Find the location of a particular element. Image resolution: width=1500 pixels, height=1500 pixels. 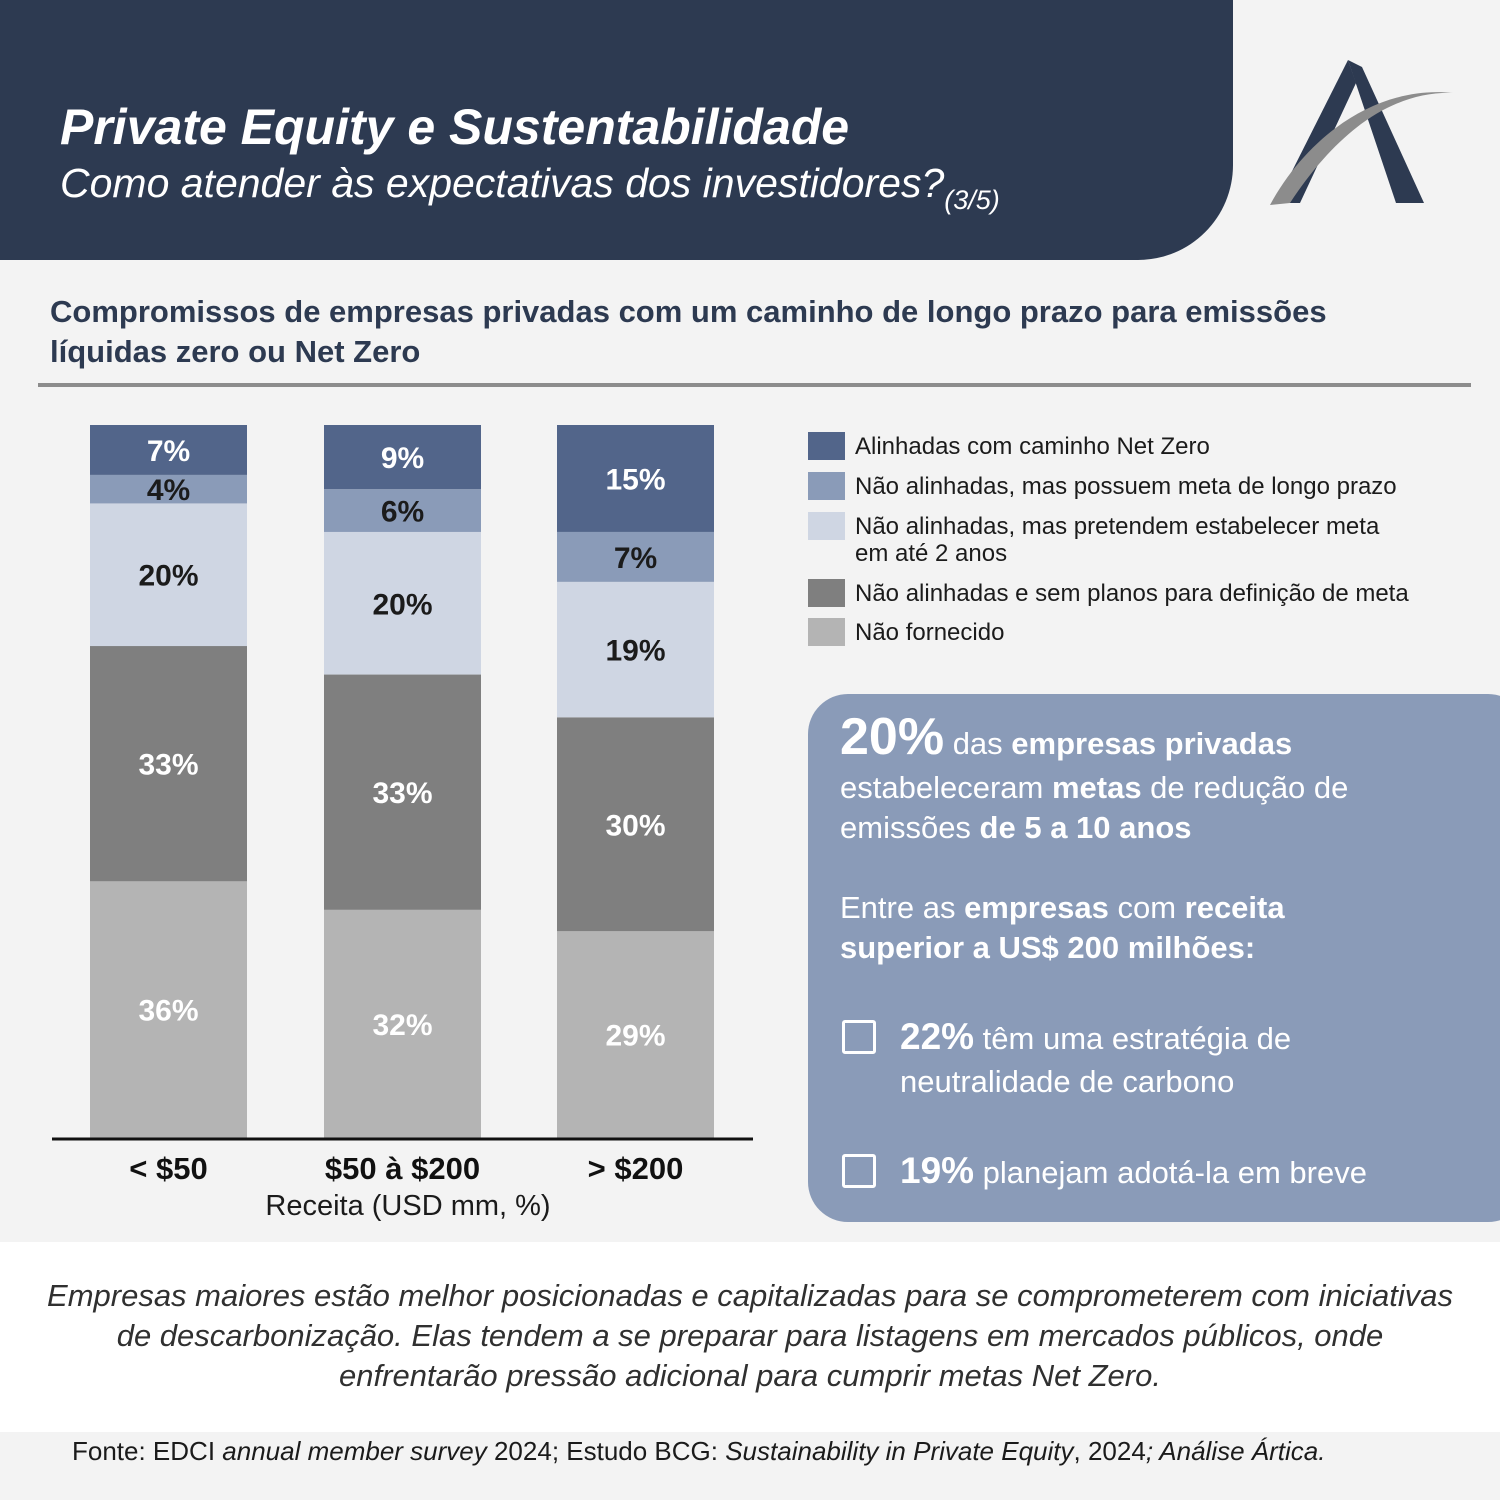

x-tick-label: $50 à $200 is located at coordinates (402, 1168).